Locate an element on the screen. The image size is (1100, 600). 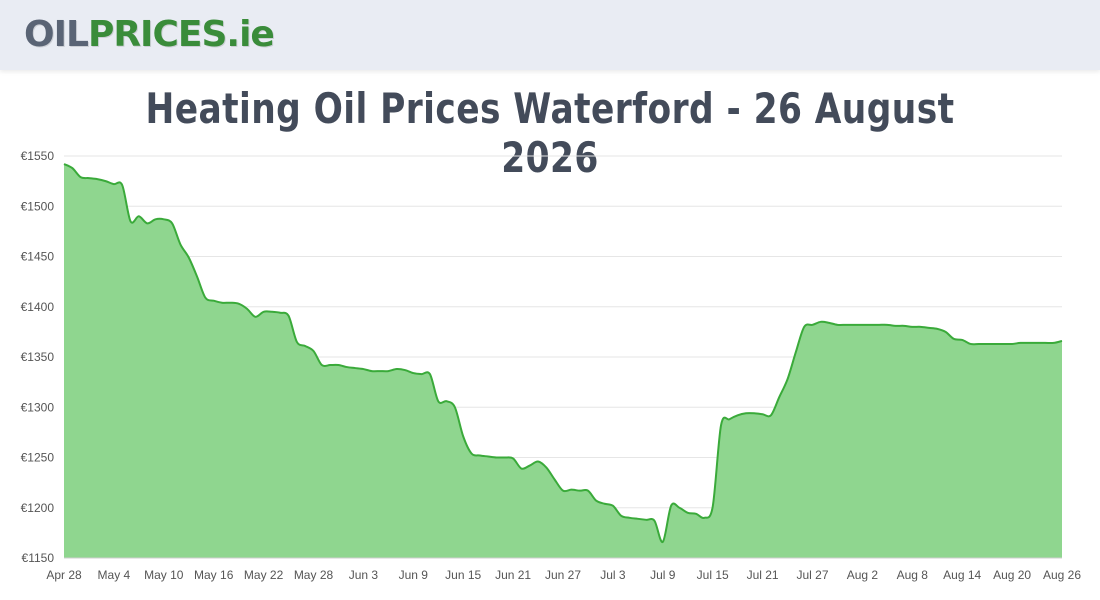
y-tick-label: €1300 is located at coordinates (38, 407).